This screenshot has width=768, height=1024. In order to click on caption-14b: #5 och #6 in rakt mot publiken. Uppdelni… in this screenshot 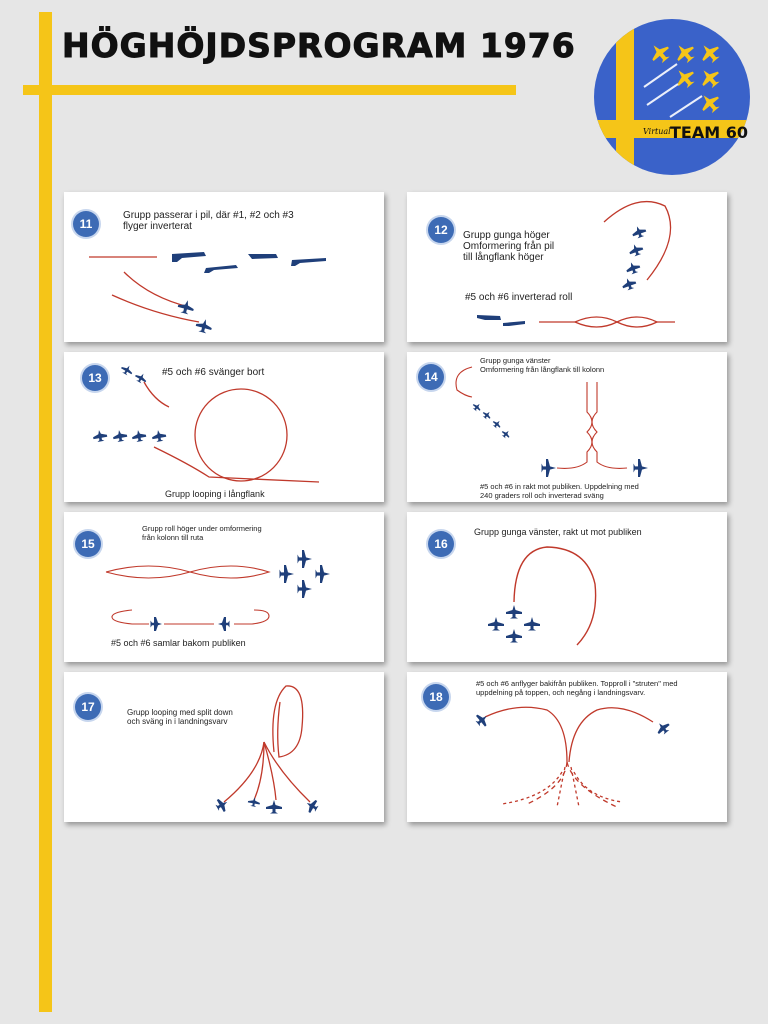, I will do `click(559, 491)`.